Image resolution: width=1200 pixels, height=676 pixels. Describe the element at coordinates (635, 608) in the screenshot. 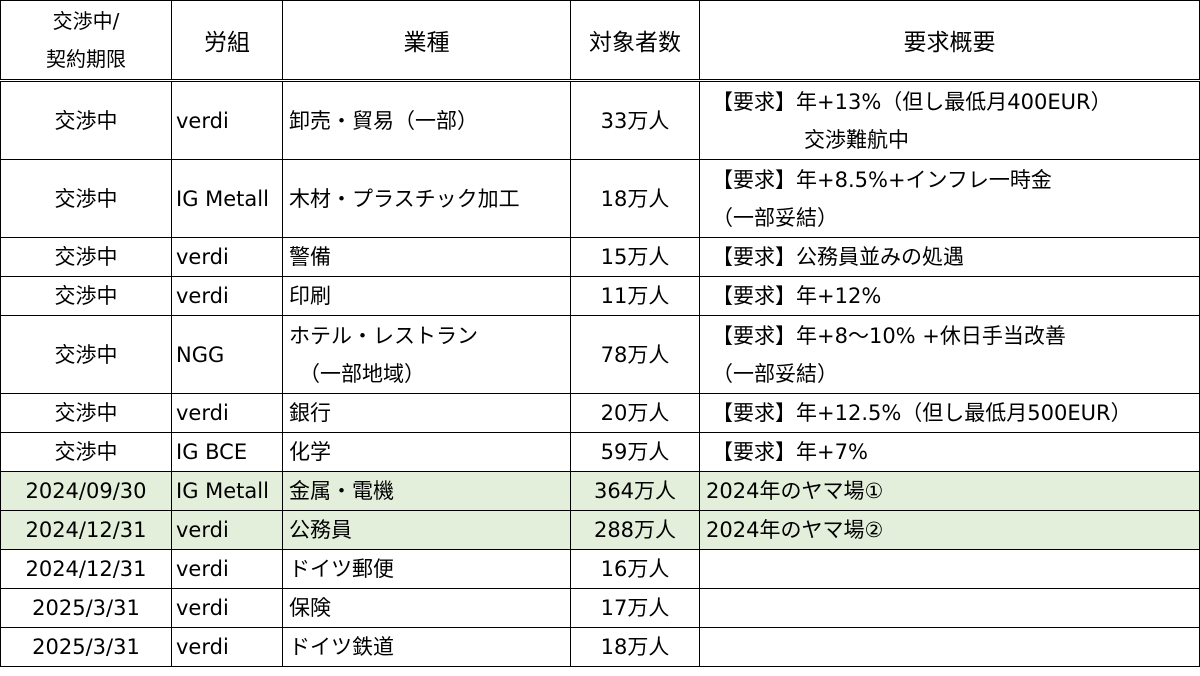

I see `cell-workers: 17万人` at that location.